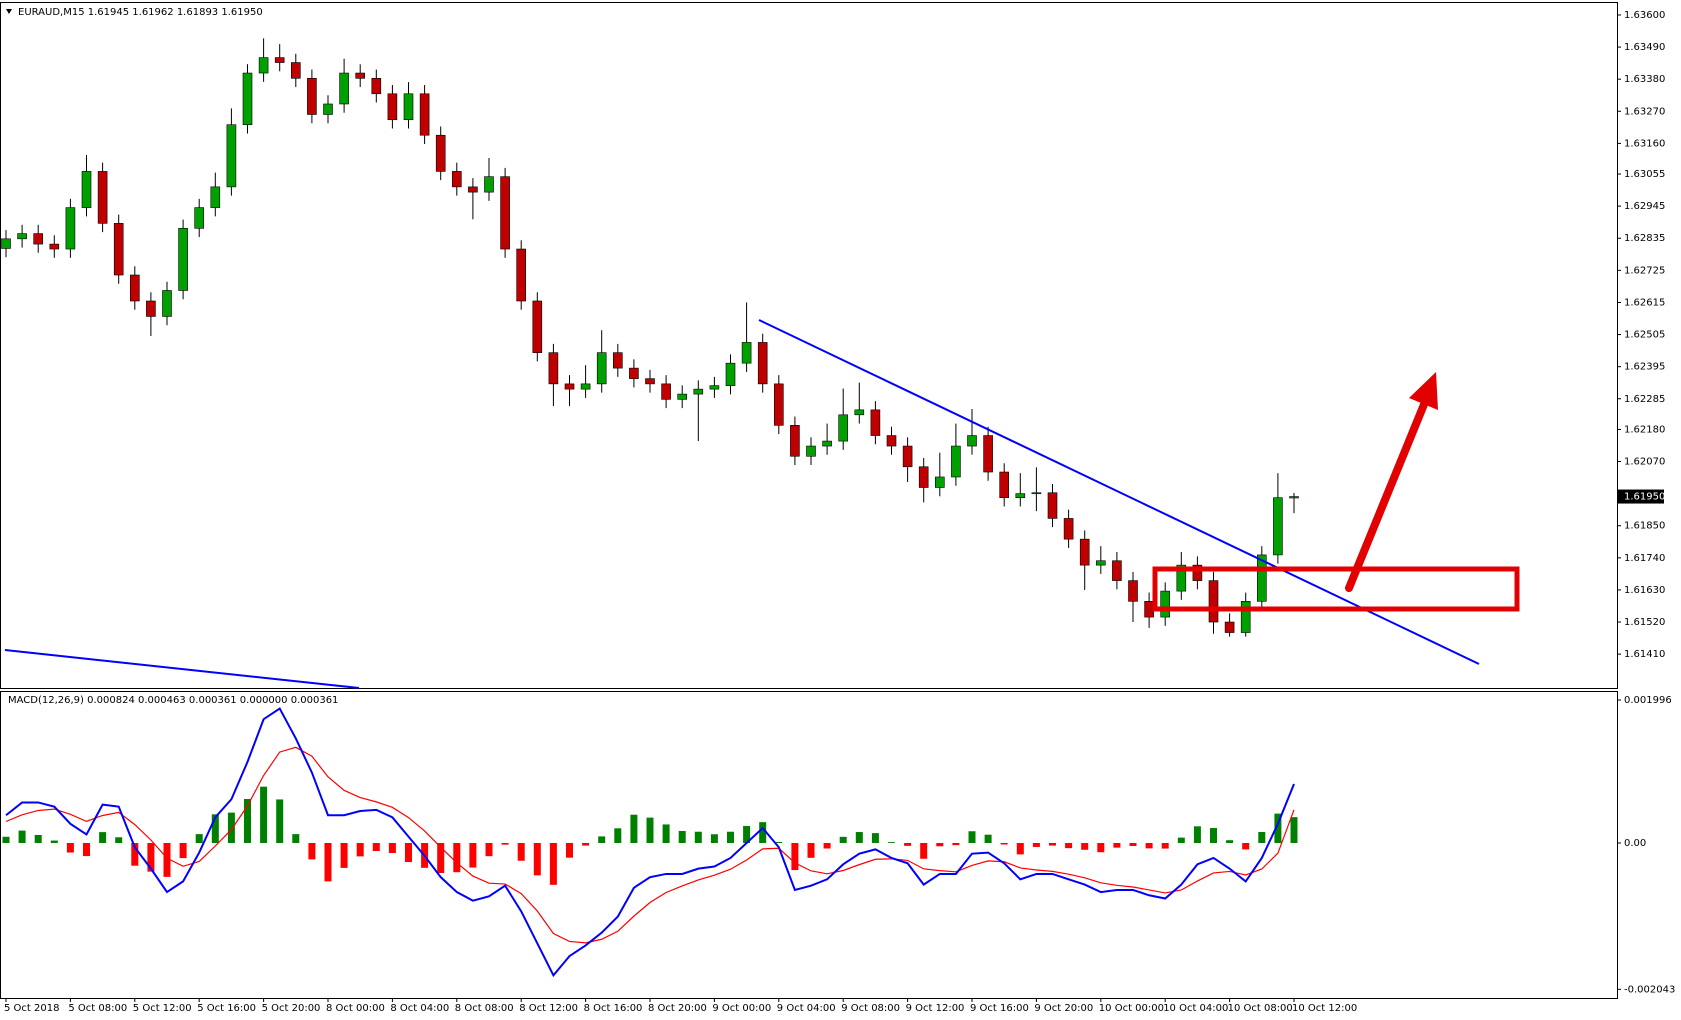 Image resolution: width=1681 pixels, height=1020 pixels. What do you see at coordinates (1644, 462) in the screenshot?
I see `y-tick-label: 1.62070` at bounding box center [1644, 462].